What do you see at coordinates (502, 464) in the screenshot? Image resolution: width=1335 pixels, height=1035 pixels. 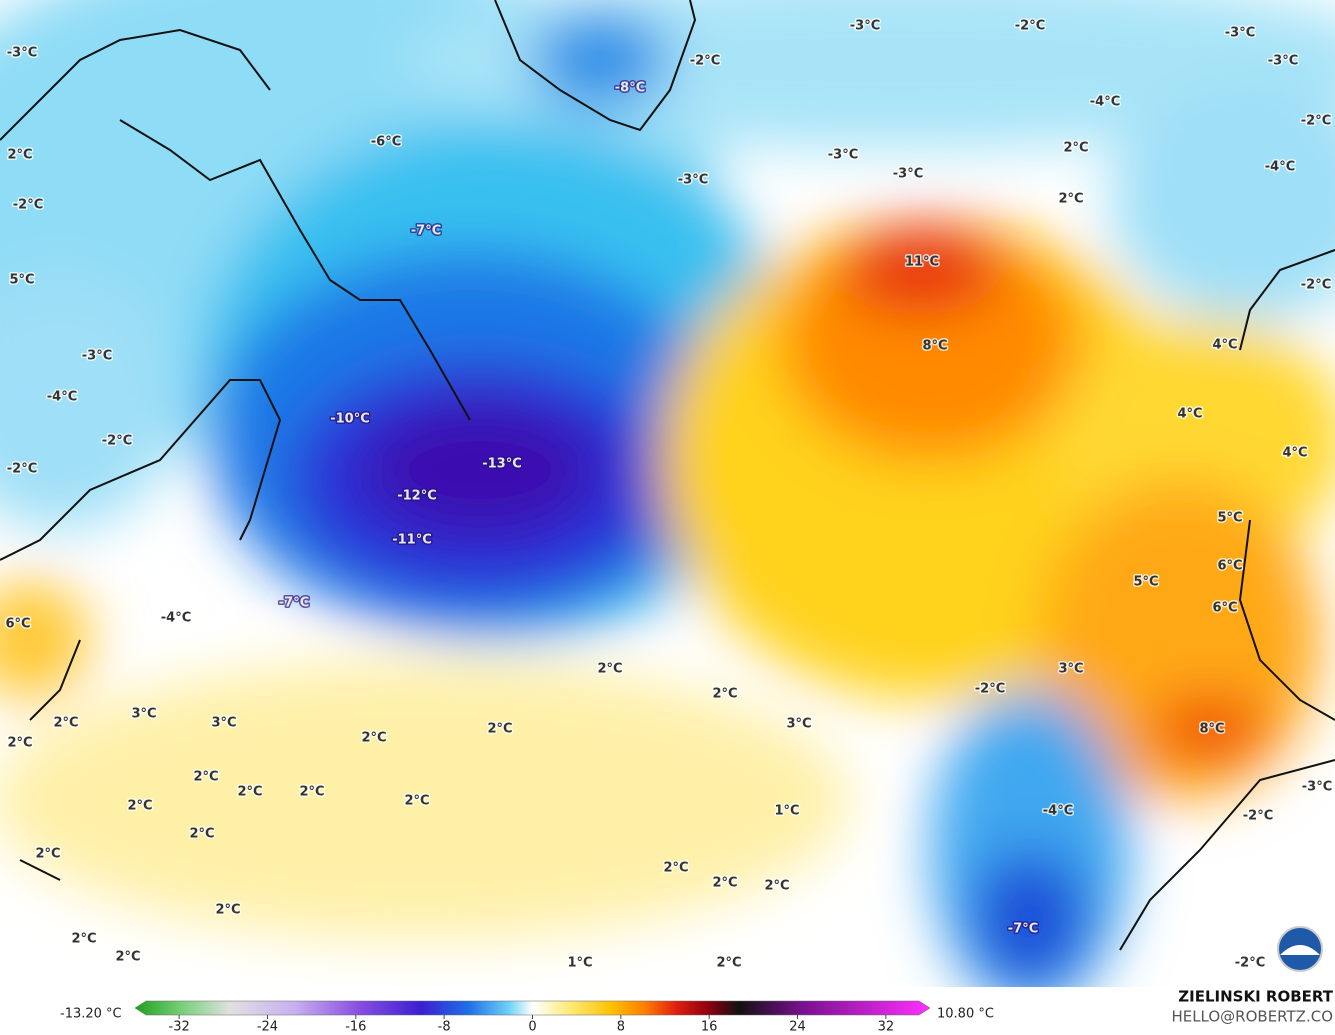 I see `temperature-label: -13°C` at bounding box center [502, 464].